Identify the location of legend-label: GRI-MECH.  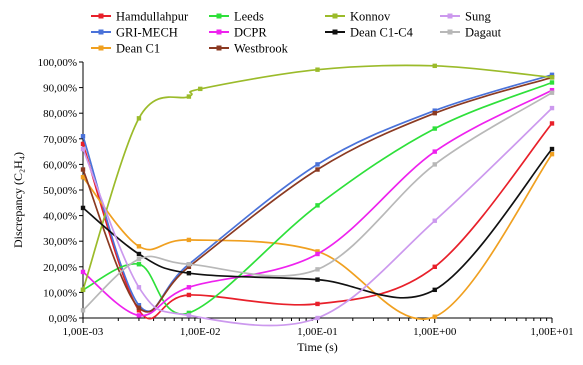
(147, 33).